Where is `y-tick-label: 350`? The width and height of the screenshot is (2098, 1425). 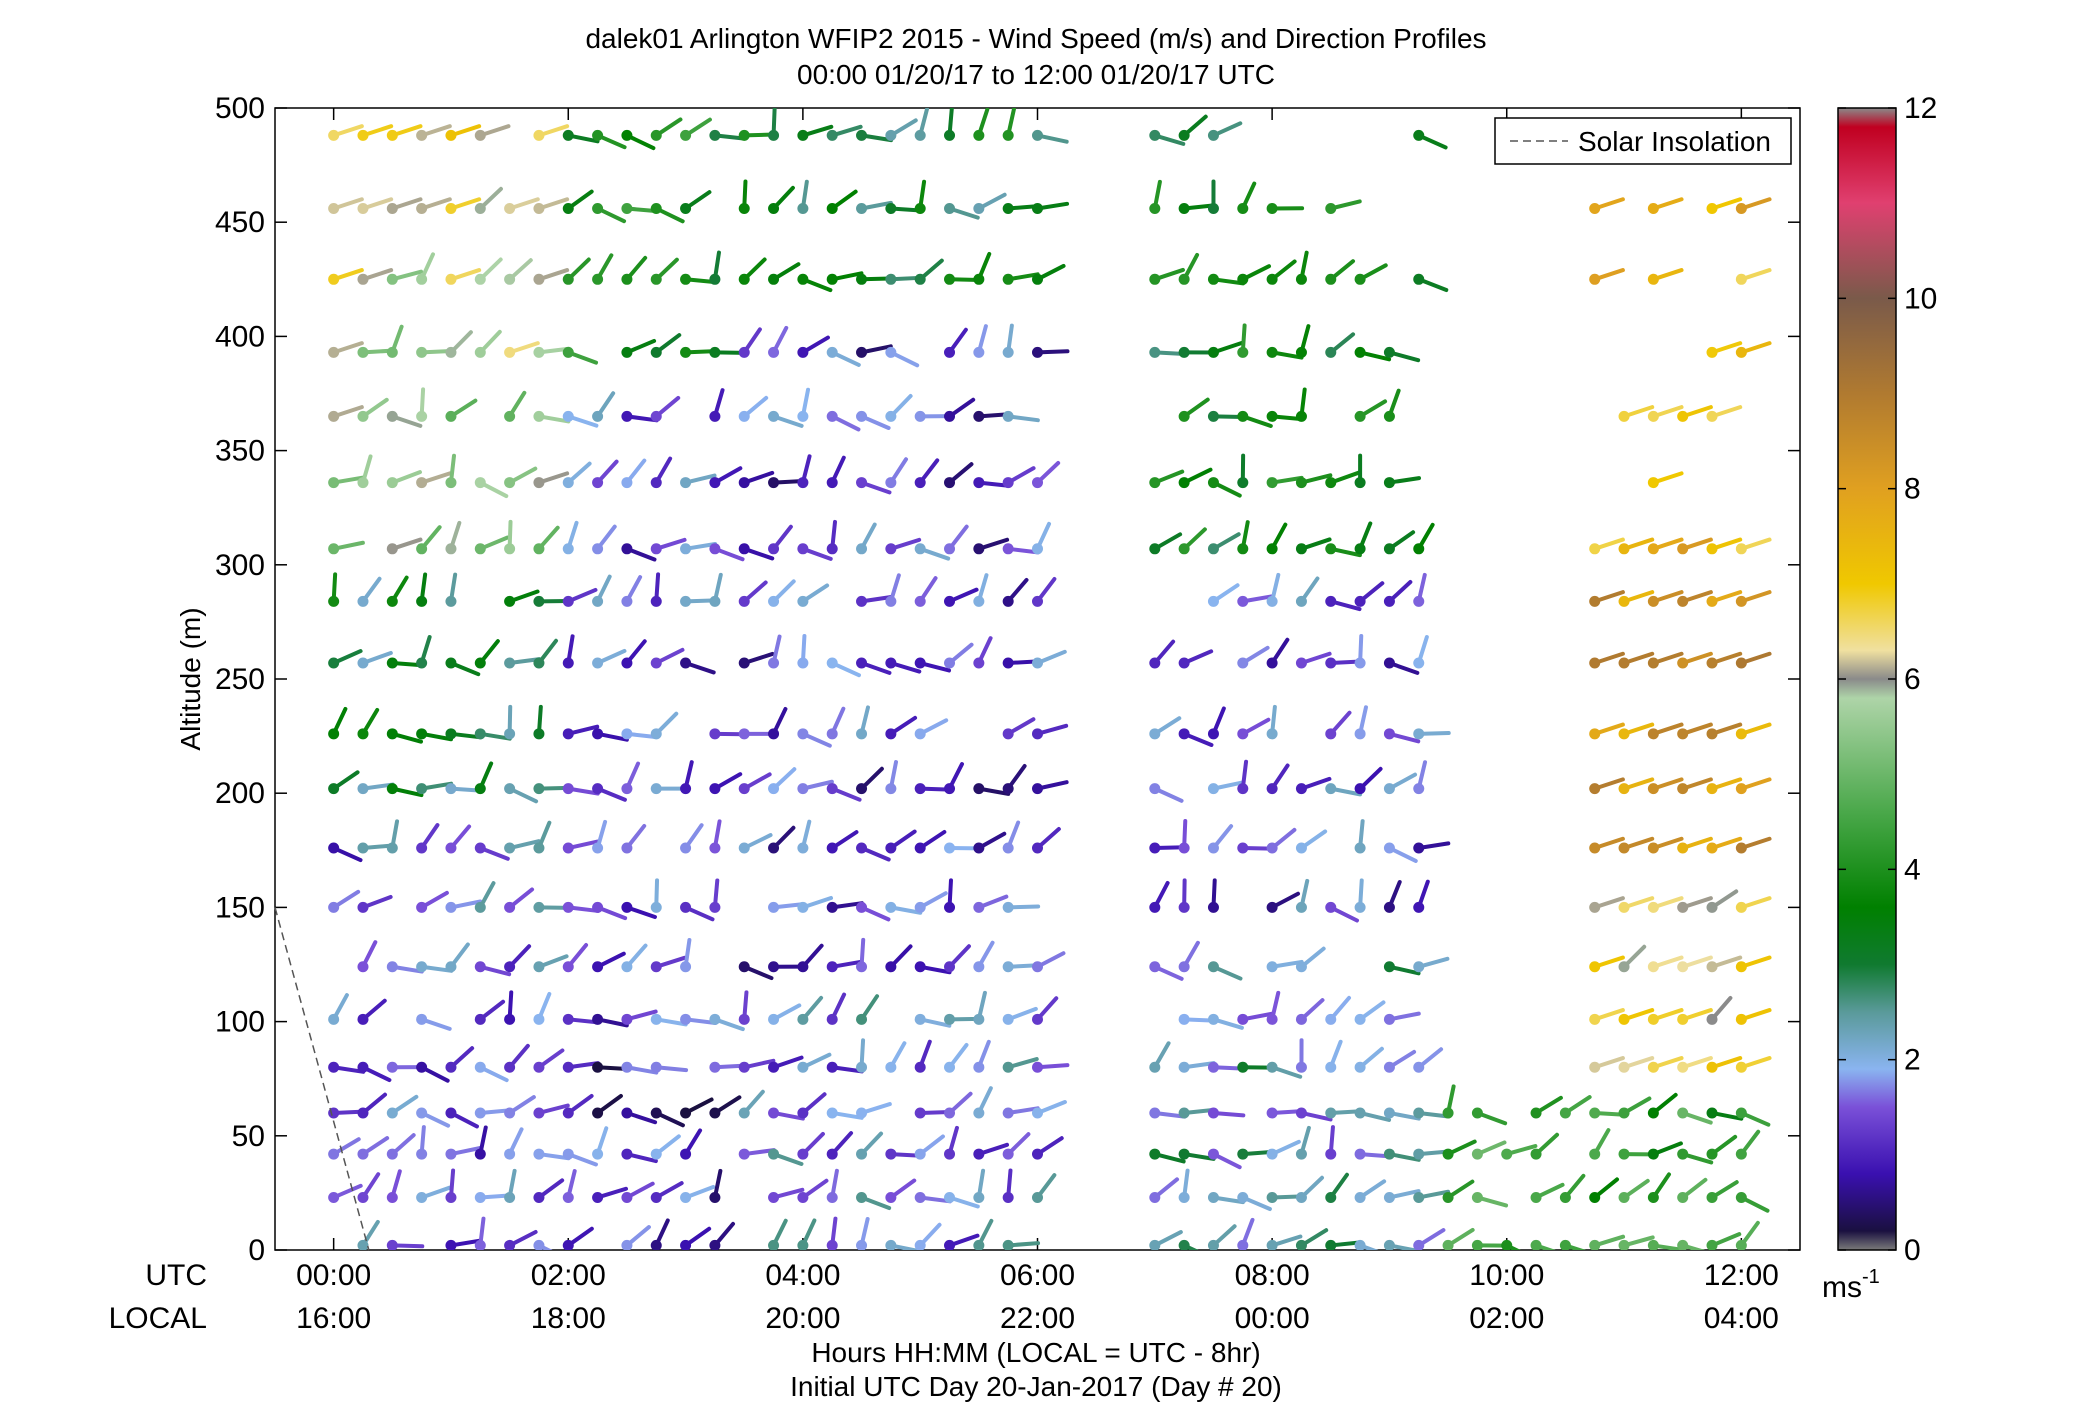 y-tick-label: 350 is located at coordinates (240, 451).